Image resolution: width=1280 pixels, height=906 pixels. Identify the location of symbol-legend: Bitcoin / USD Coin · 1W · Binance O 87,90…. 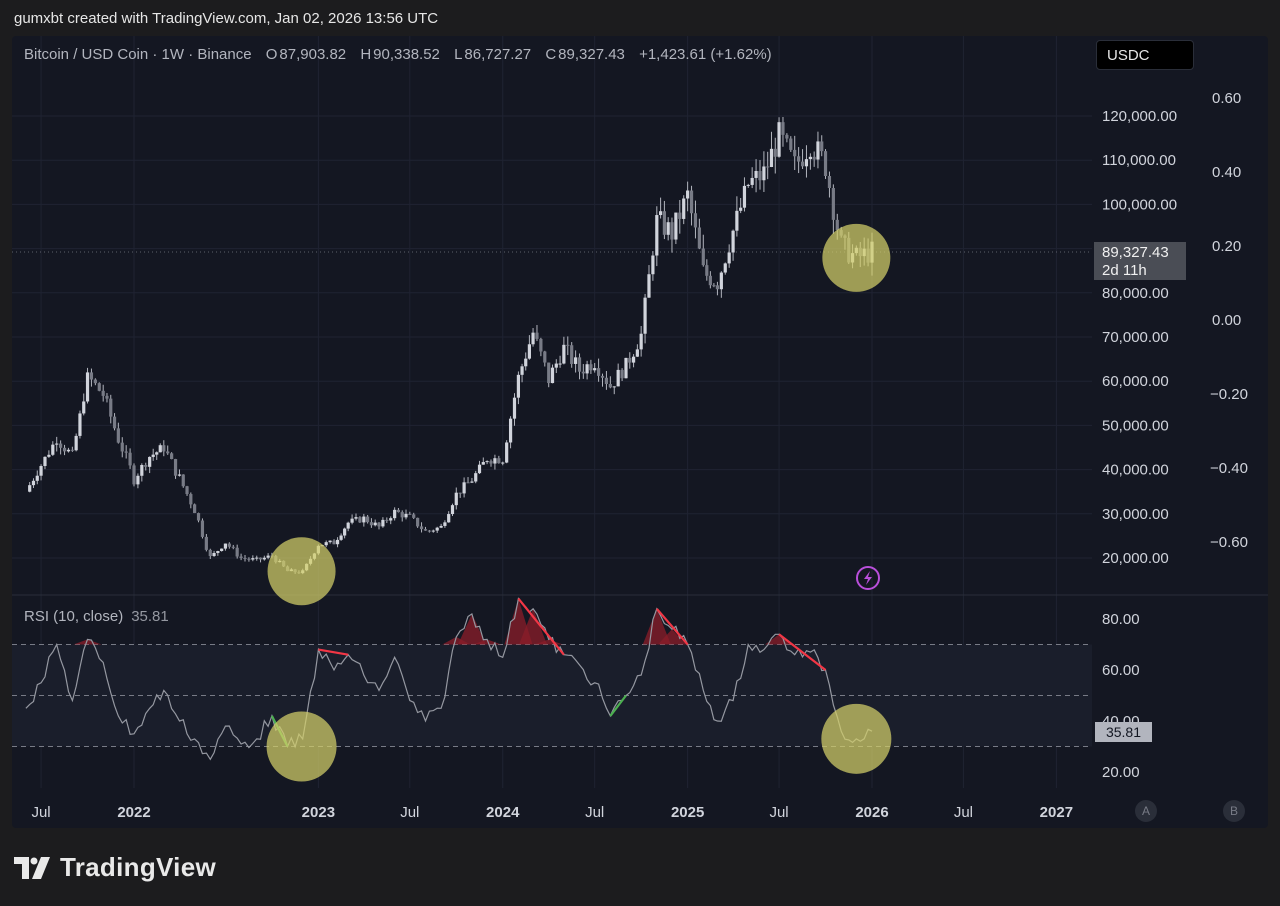
(399, 54).